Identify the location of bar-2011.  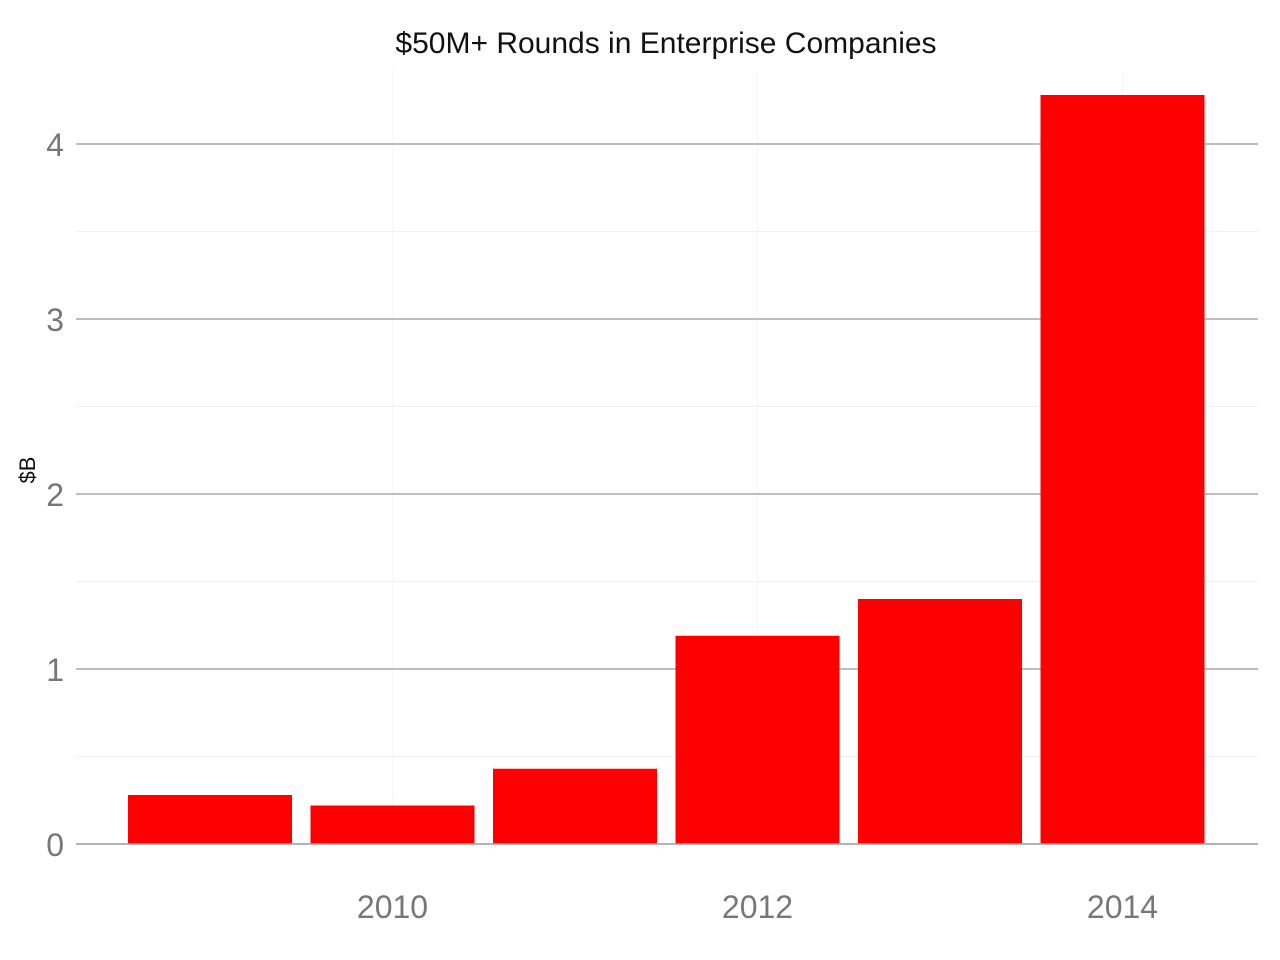
(575, 806).